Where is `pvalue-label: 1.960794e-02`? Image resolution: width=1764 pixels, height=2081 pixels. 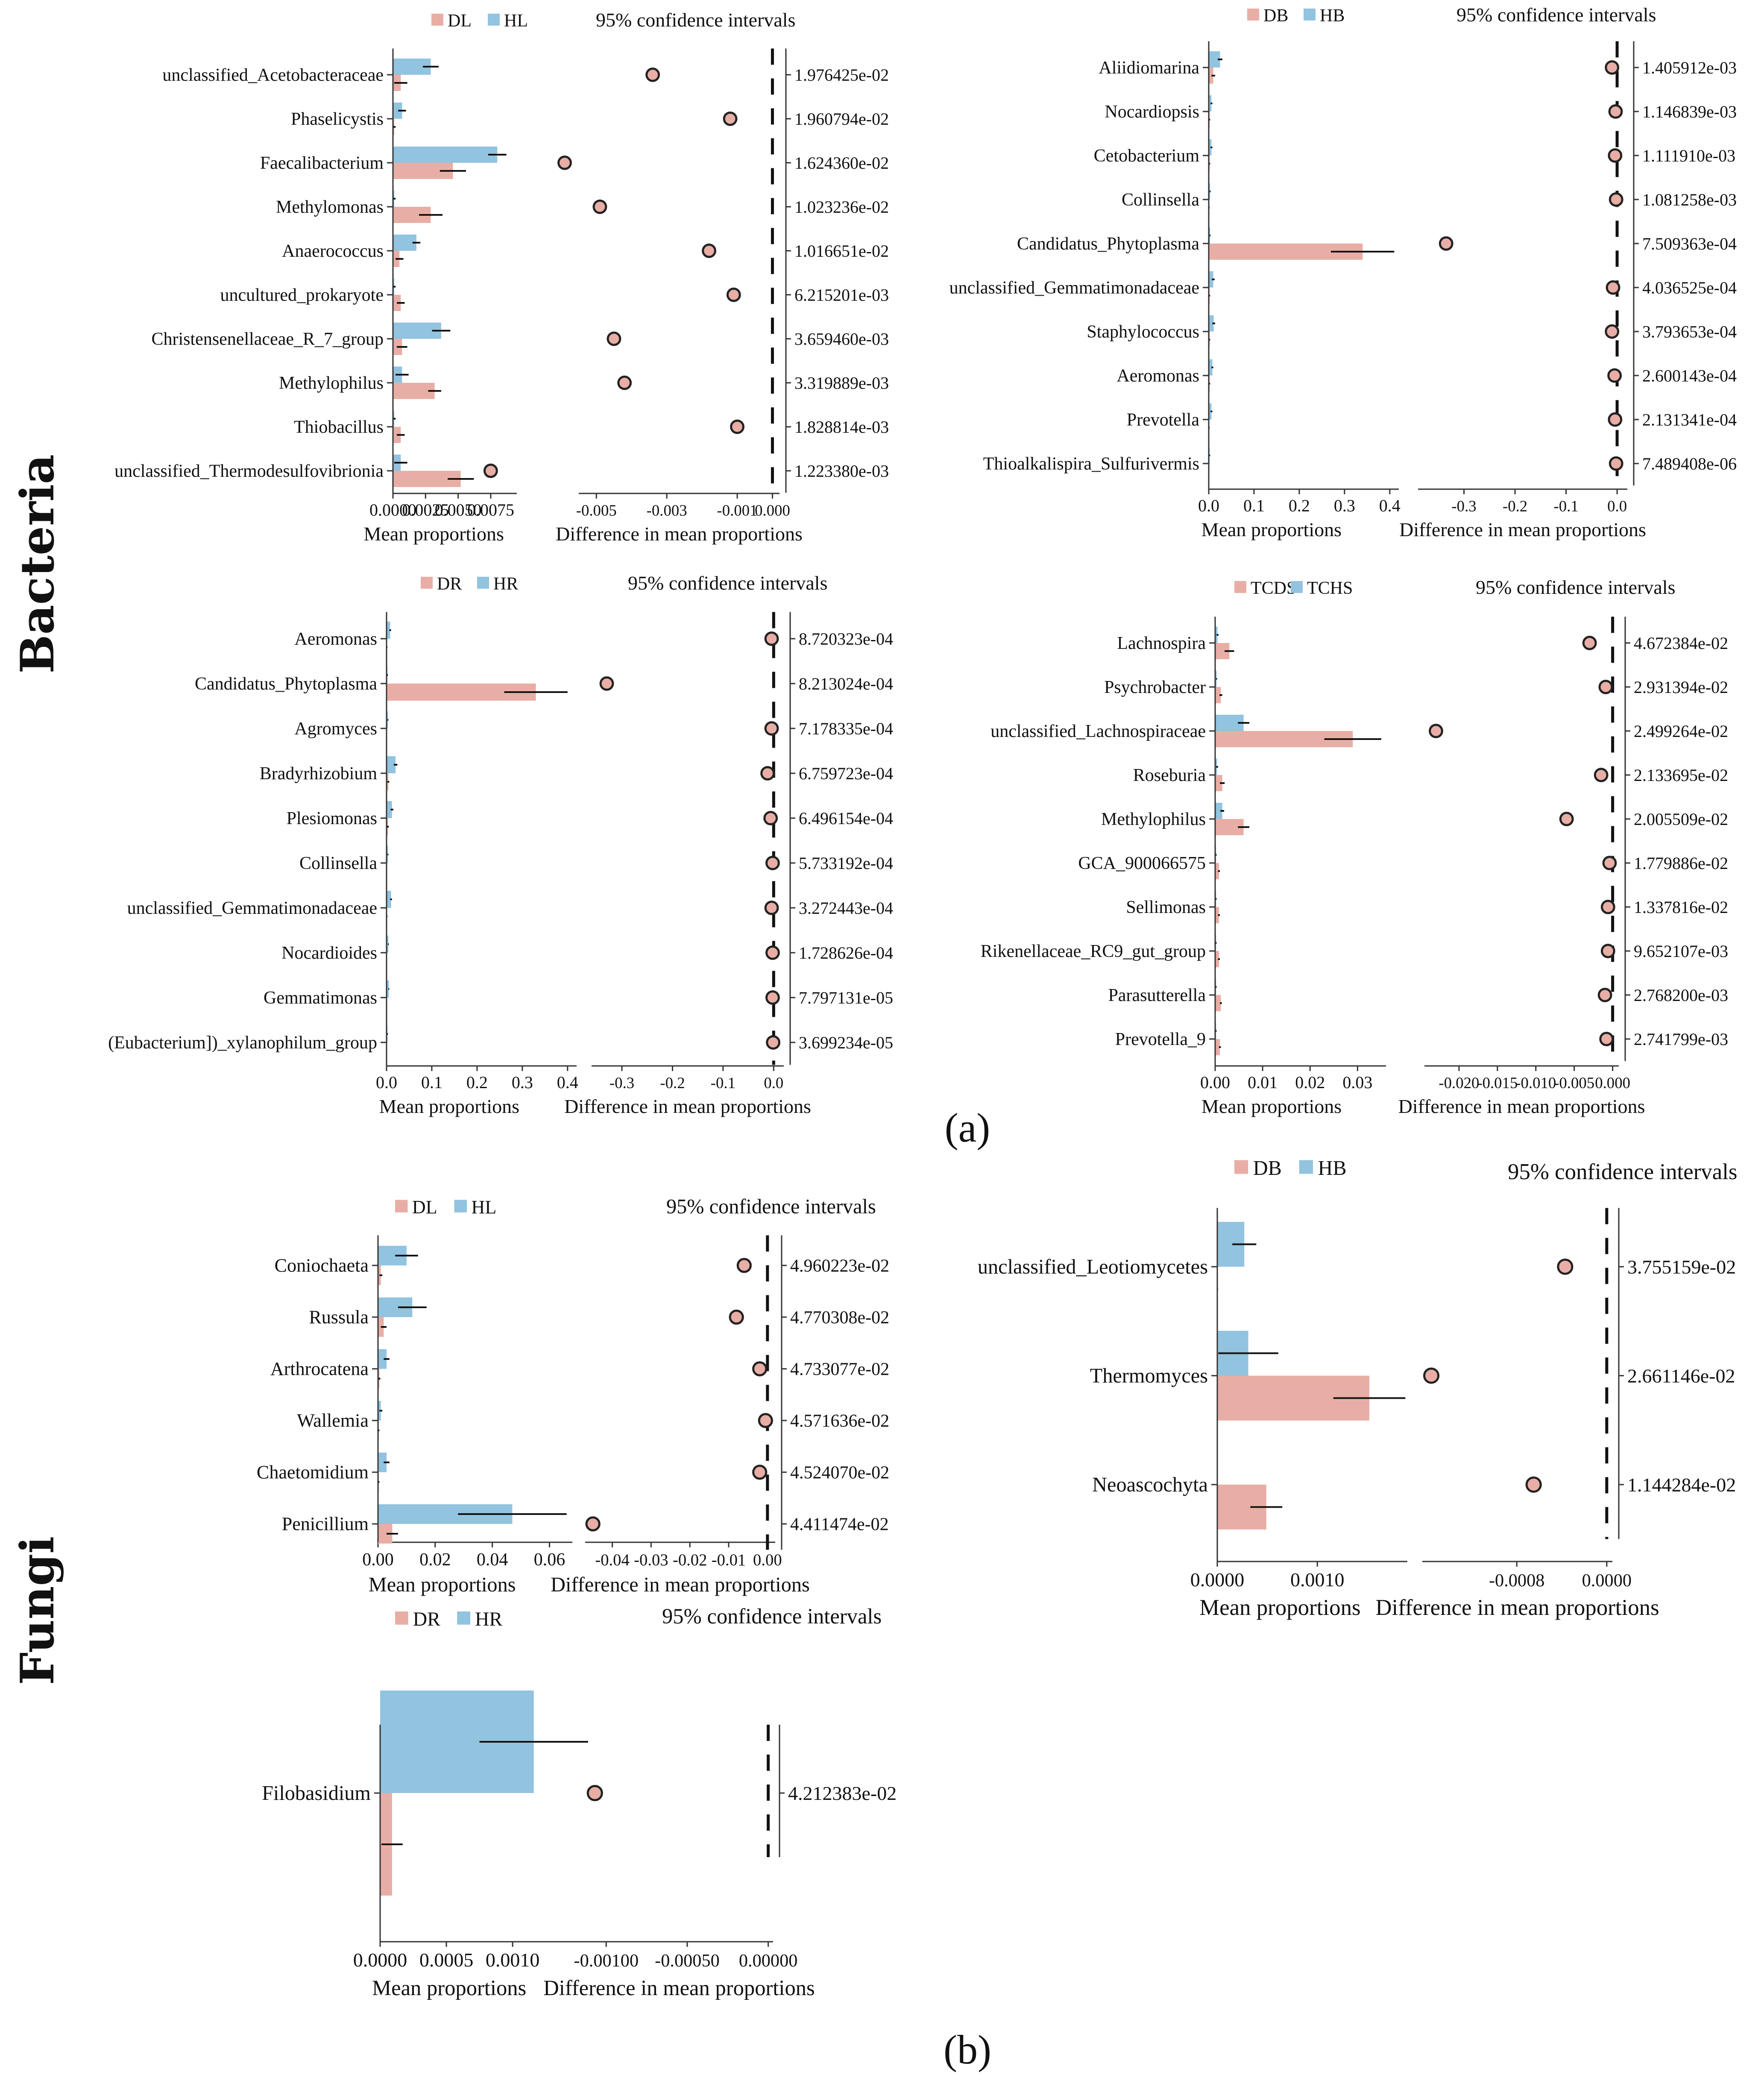 pvalue-label: 1.960794e-02 is located at coordinates (841, 119).